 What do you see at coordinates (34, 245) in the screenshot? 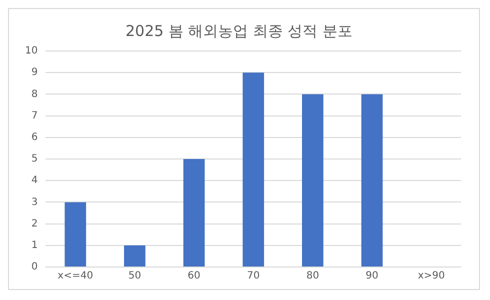
I see `y-tick-label: 1` at bounding box center [34, 245].